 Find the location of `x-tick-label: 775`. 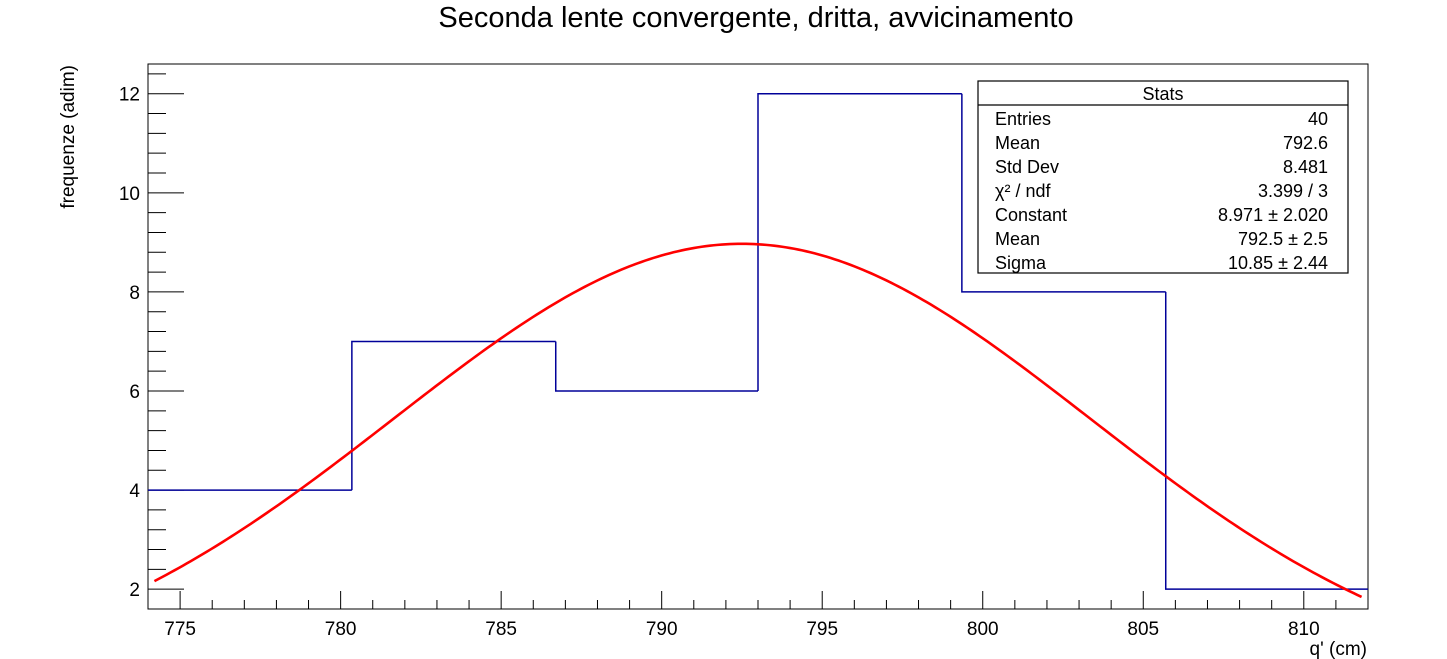

x-tick-label: 775 is located at coordinates (180, 629).